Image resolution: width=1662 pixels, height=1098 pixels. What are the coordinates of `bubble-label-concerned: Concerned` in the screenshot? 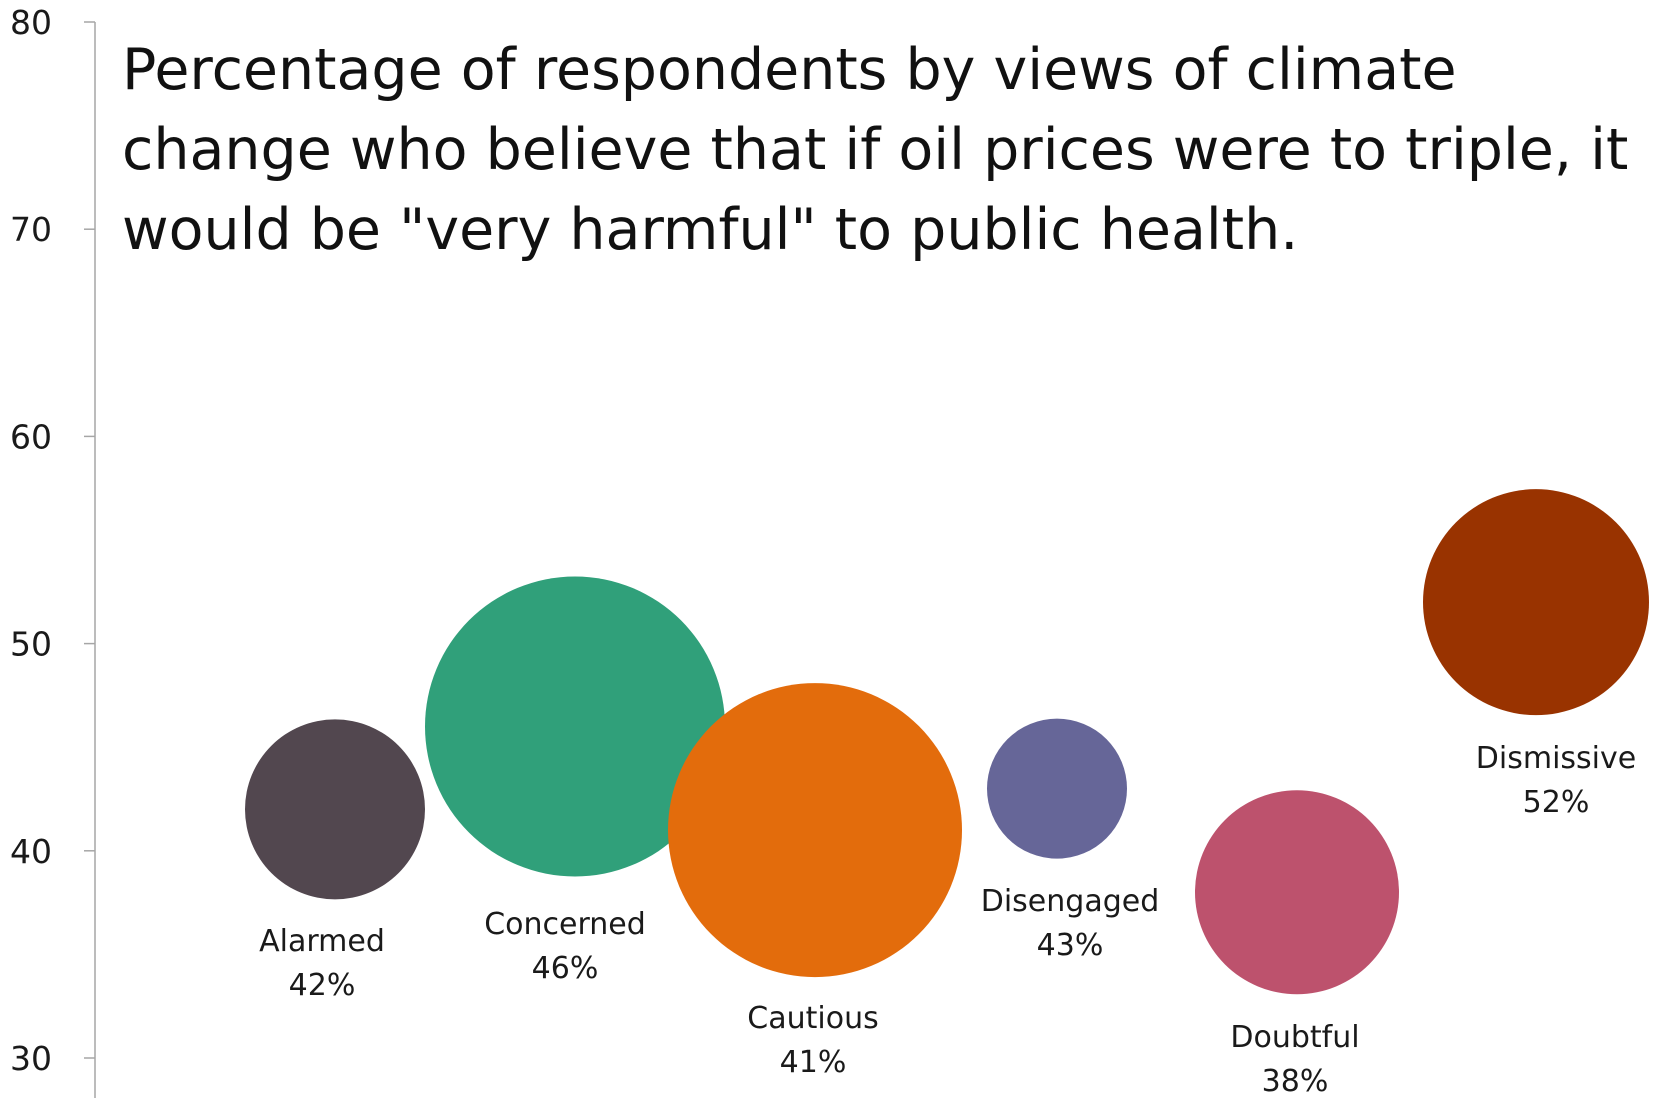 It's located at (565, 924).